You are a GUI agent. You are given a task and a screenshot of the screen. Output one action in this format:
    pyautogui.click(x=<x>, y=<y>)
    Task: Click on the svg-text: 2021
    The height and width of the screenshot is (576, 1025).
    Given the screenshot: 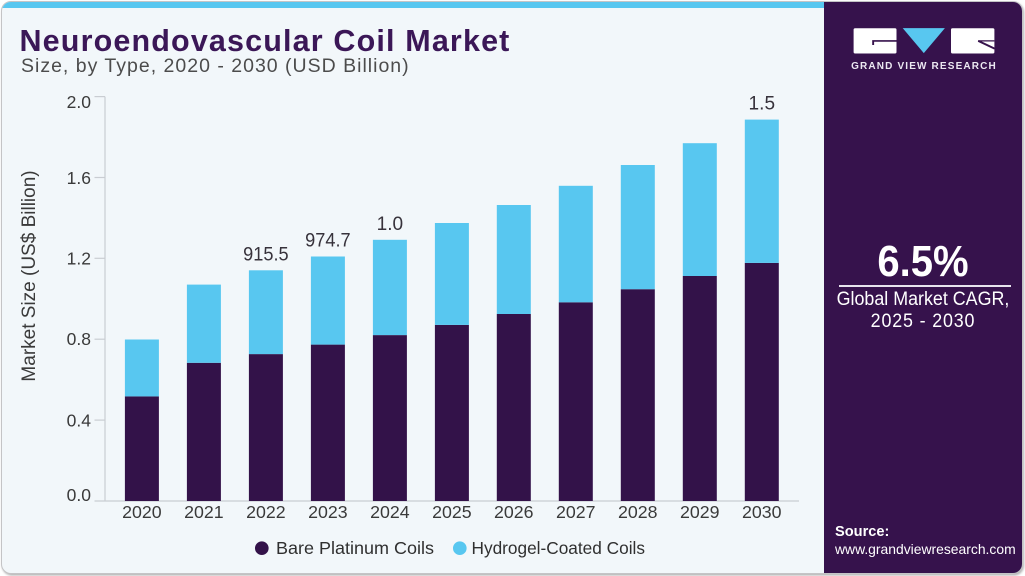 What is the action you would take?
    pyautogui.click(x=204, y=512)
    